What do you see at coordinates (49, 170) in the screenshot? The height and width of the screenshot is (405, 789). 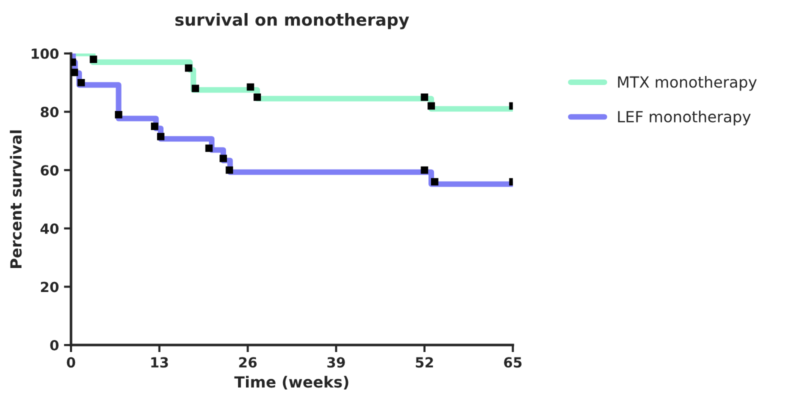 I see `y-tick-label: 60` at bounding box center [49, 170].